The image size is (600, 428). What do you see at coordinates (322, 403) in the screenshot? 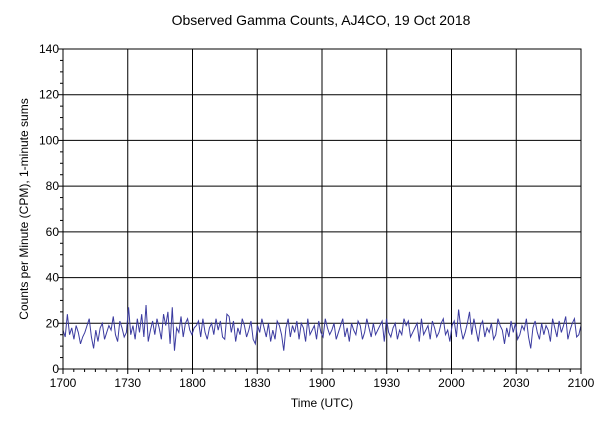
I see `x-axis-label: Time (UTC)` at bounding box center [322, 403].